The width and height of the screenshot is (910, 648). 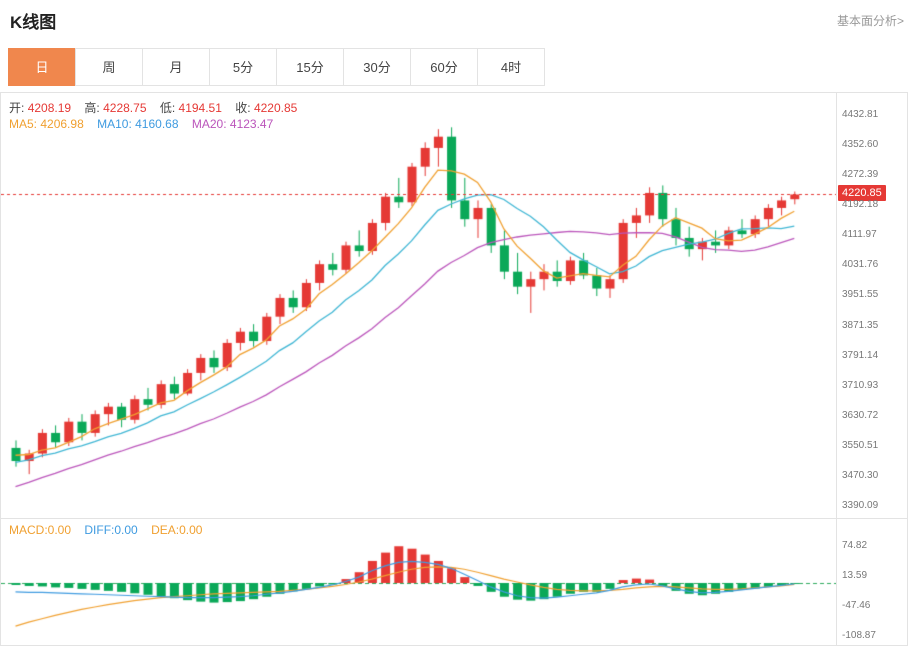 What do you see at coordinates (191, 530) in the screenshot?
I see `dea-value: 0.00` at bounding box center [191, 530].